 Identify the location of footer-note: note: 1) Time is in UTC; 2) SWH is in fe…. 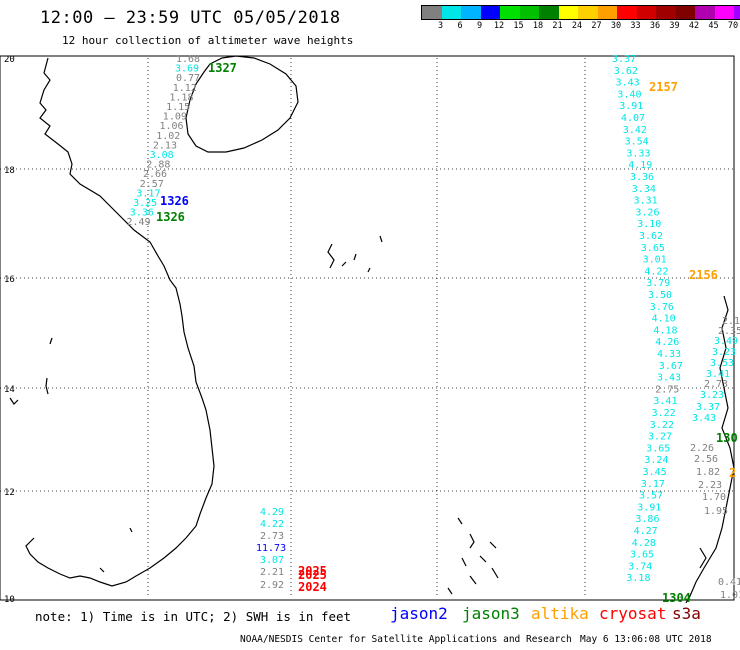
(193, 616).